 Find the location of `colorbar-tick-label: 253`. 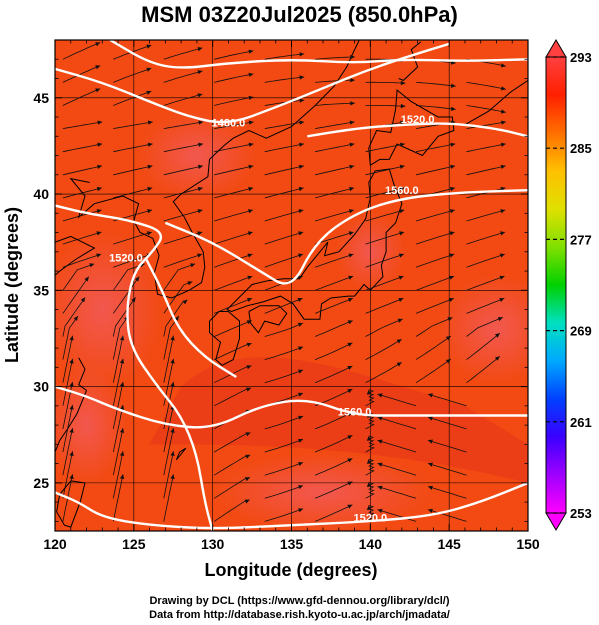

colorbar-tick-label: 253 is located at coordinates (581, 513).